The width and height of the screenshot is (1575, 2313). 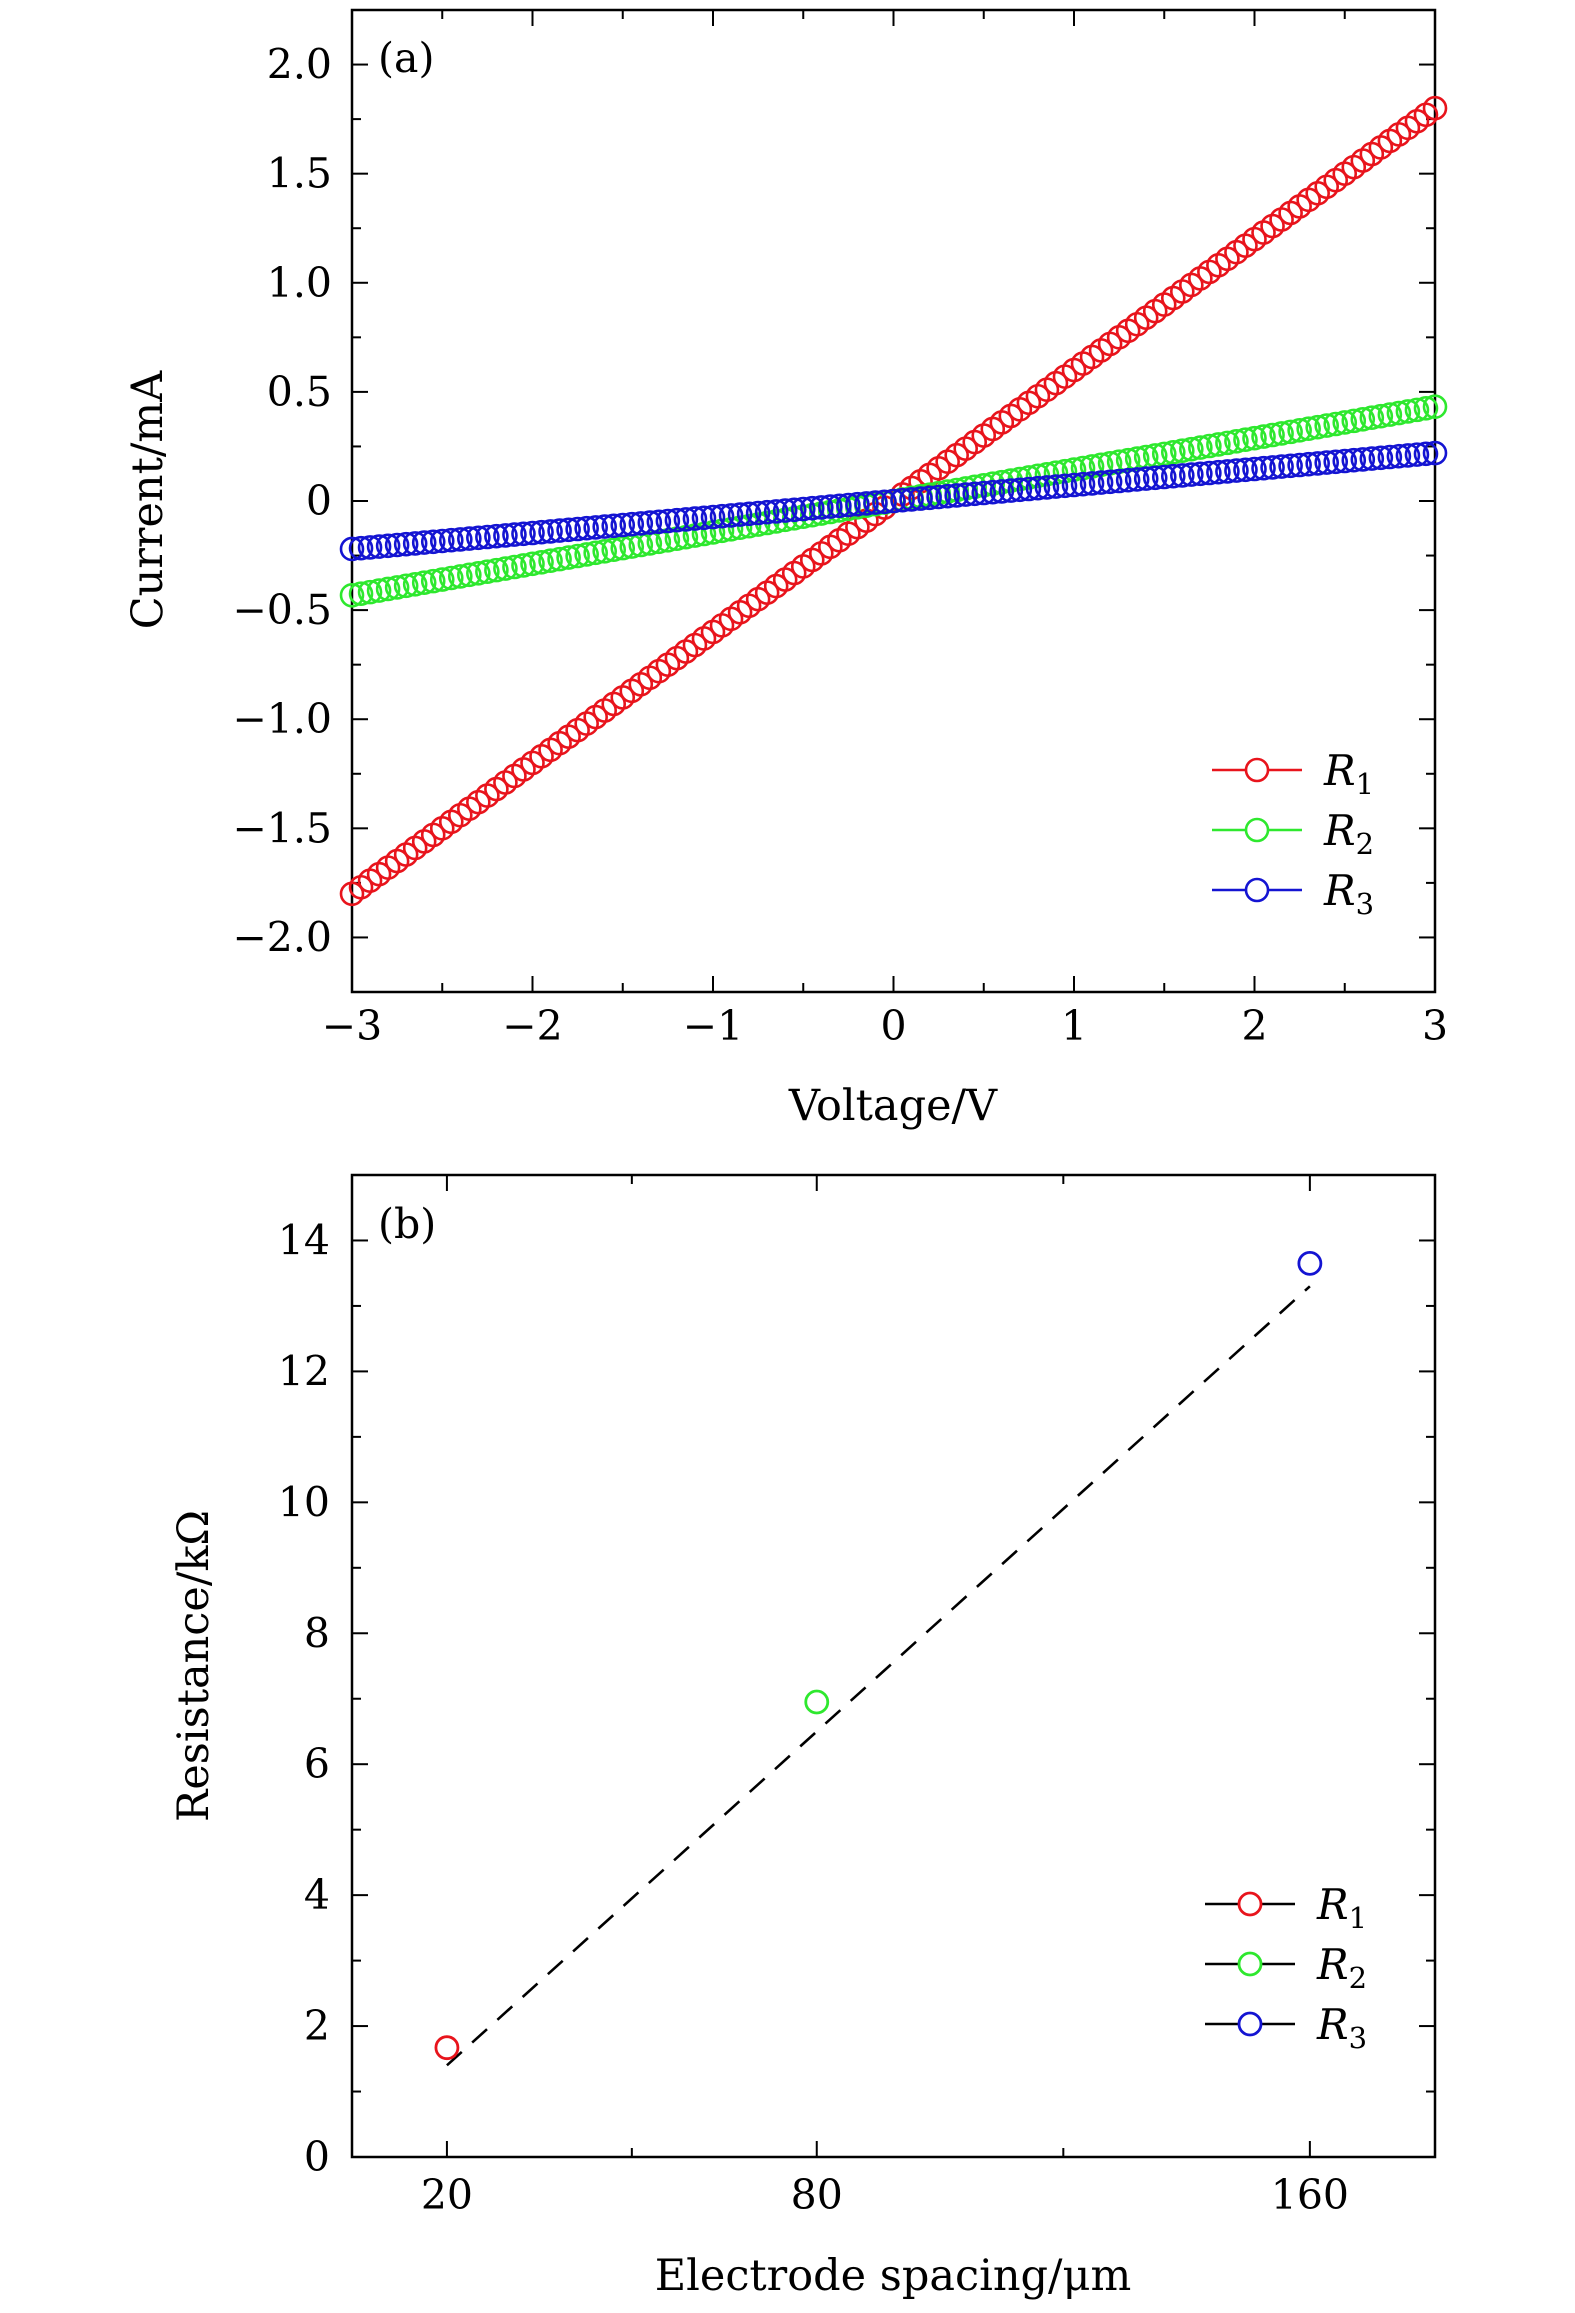 I want to click on legend-label-a: R1, so click(x=1348, y=773).